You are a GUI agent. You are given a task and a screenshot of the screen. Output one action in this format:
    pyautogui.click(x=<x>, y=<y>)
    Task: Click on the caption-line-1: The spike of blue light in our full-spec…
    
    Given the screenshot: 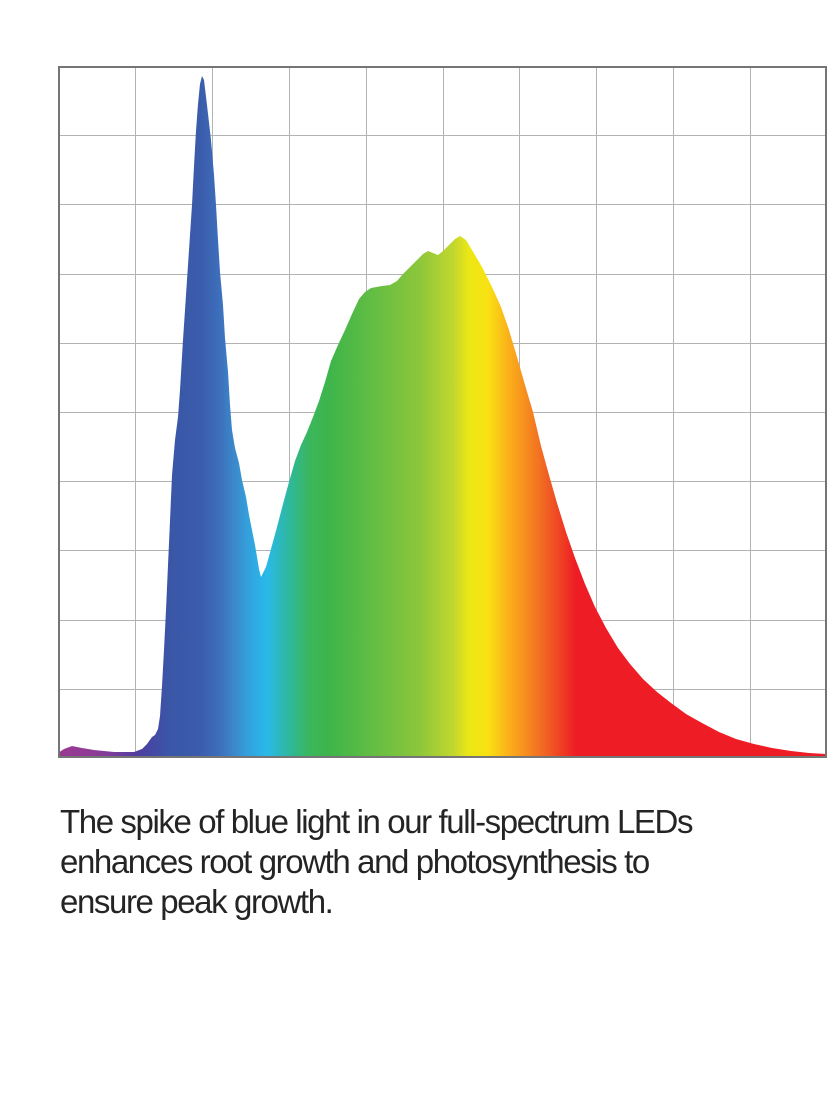 What is the action you would take?
    pyautogui.click(x=376, y=821)
    